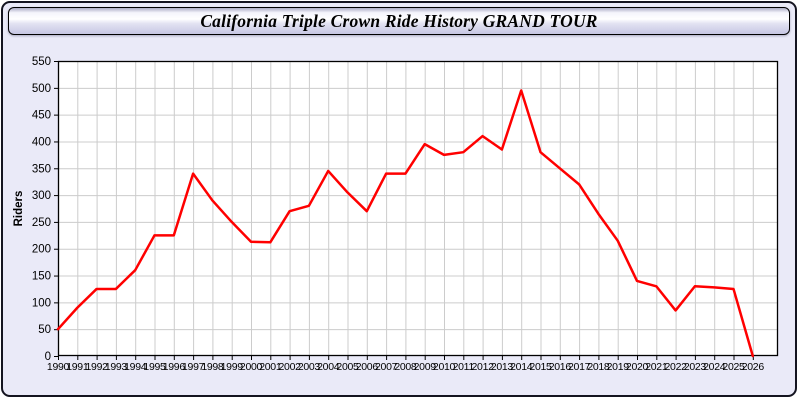 The width and height of the screenshot is (800, 400). Describe the element at coordinates (48, 357) in the screenshot. I see `y-tick-label: 0` at that location.